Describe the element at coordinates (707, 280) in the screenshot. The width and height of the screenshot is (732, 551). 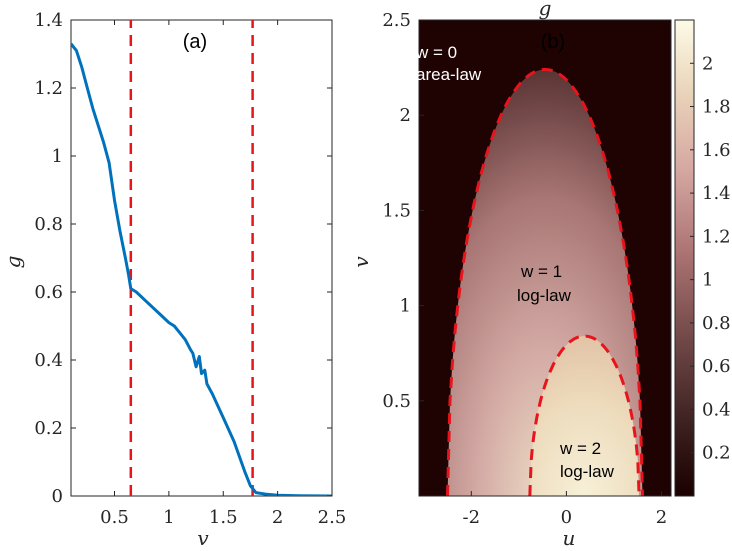
I see `colorbar-tick-label: 1` at that location.